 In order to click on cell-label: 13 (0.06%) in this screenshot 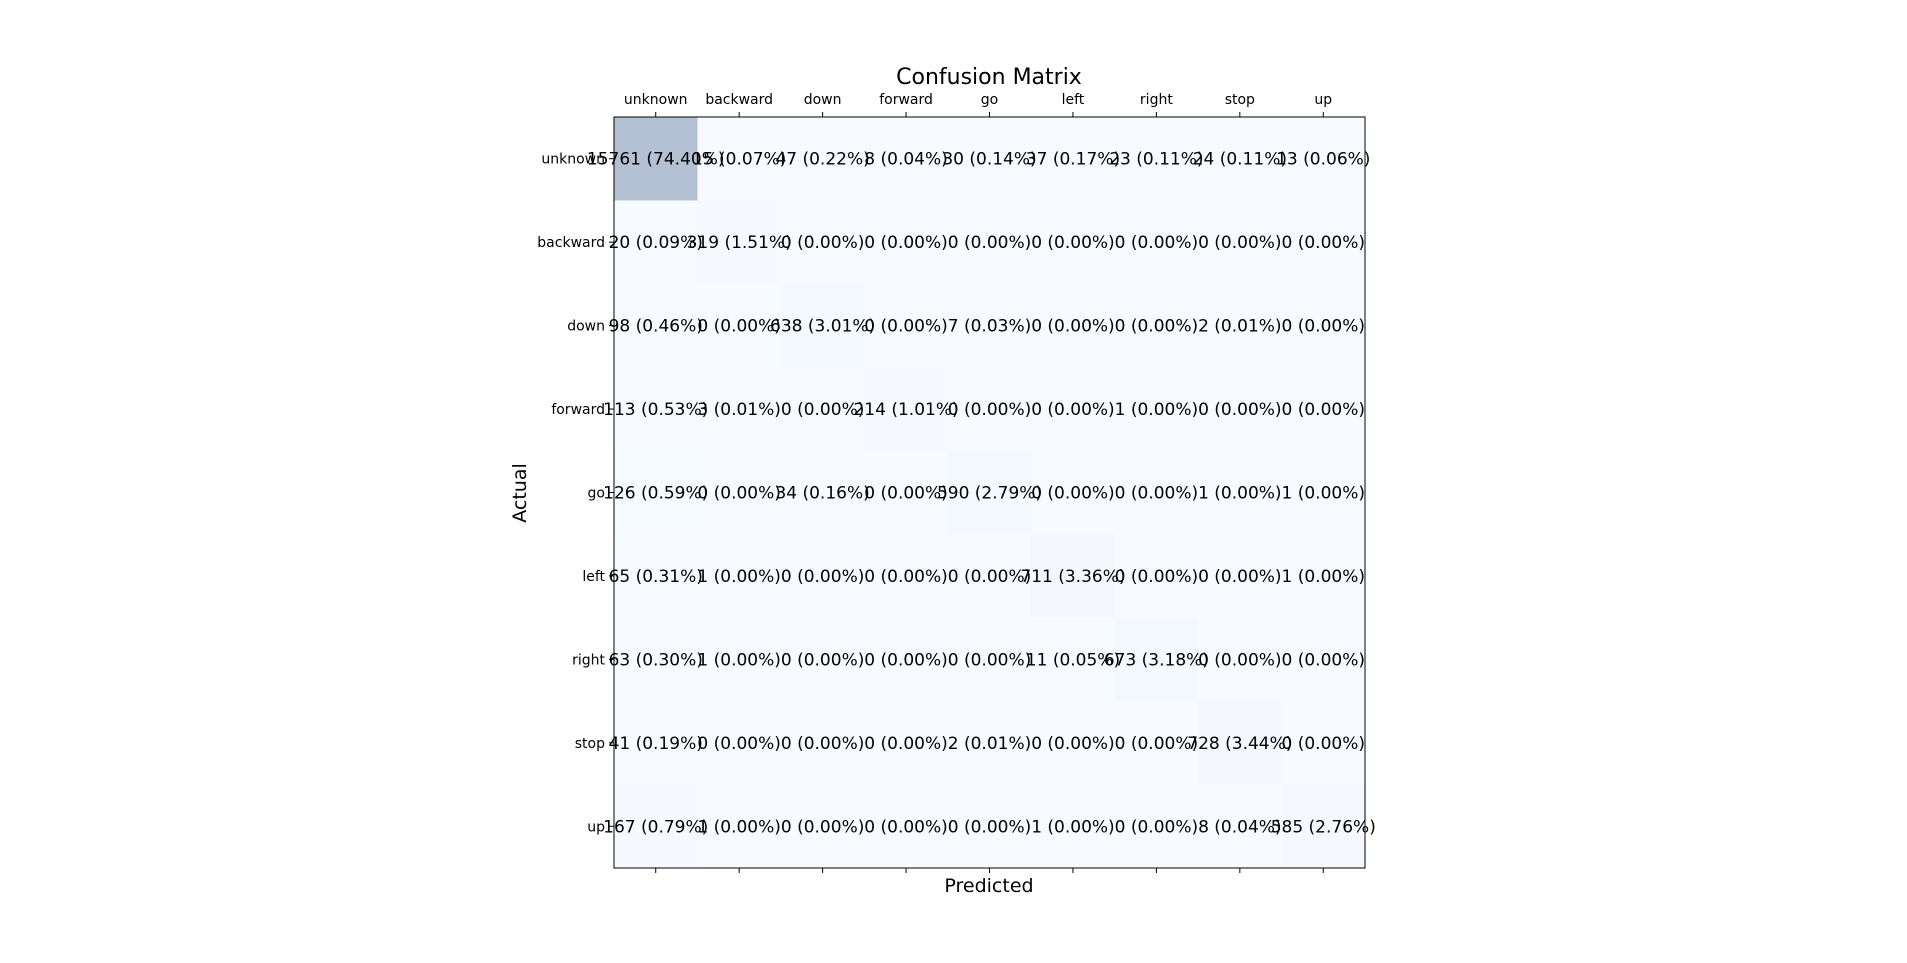, I will do `click(1323, 160)`.